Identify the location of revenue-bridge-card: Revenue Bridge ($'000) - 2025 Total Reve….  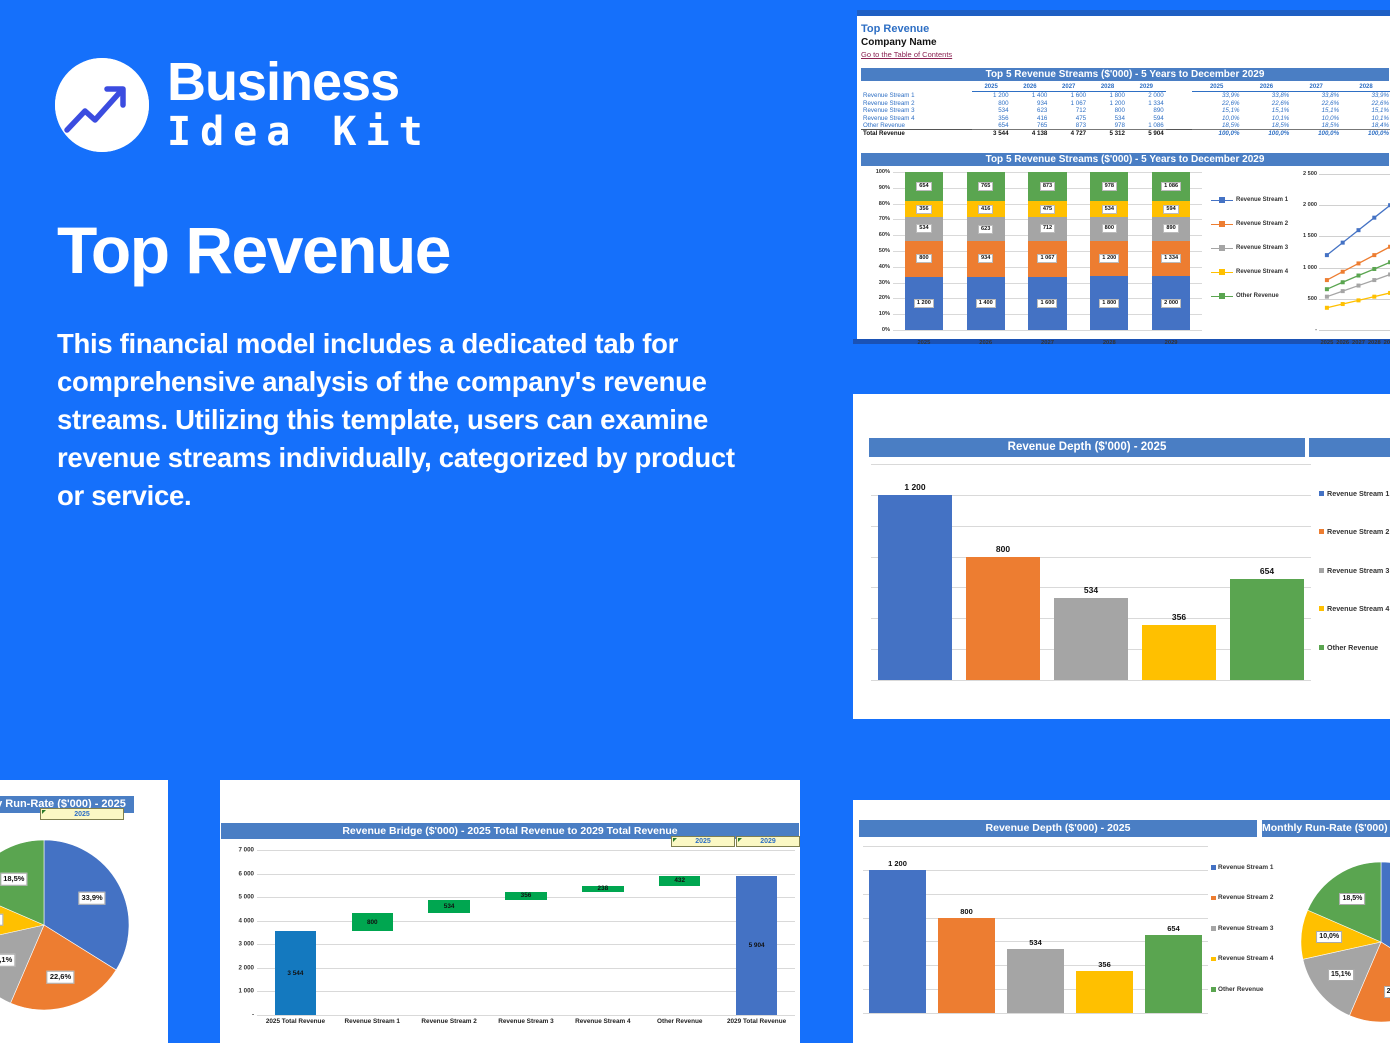
(510, 911).